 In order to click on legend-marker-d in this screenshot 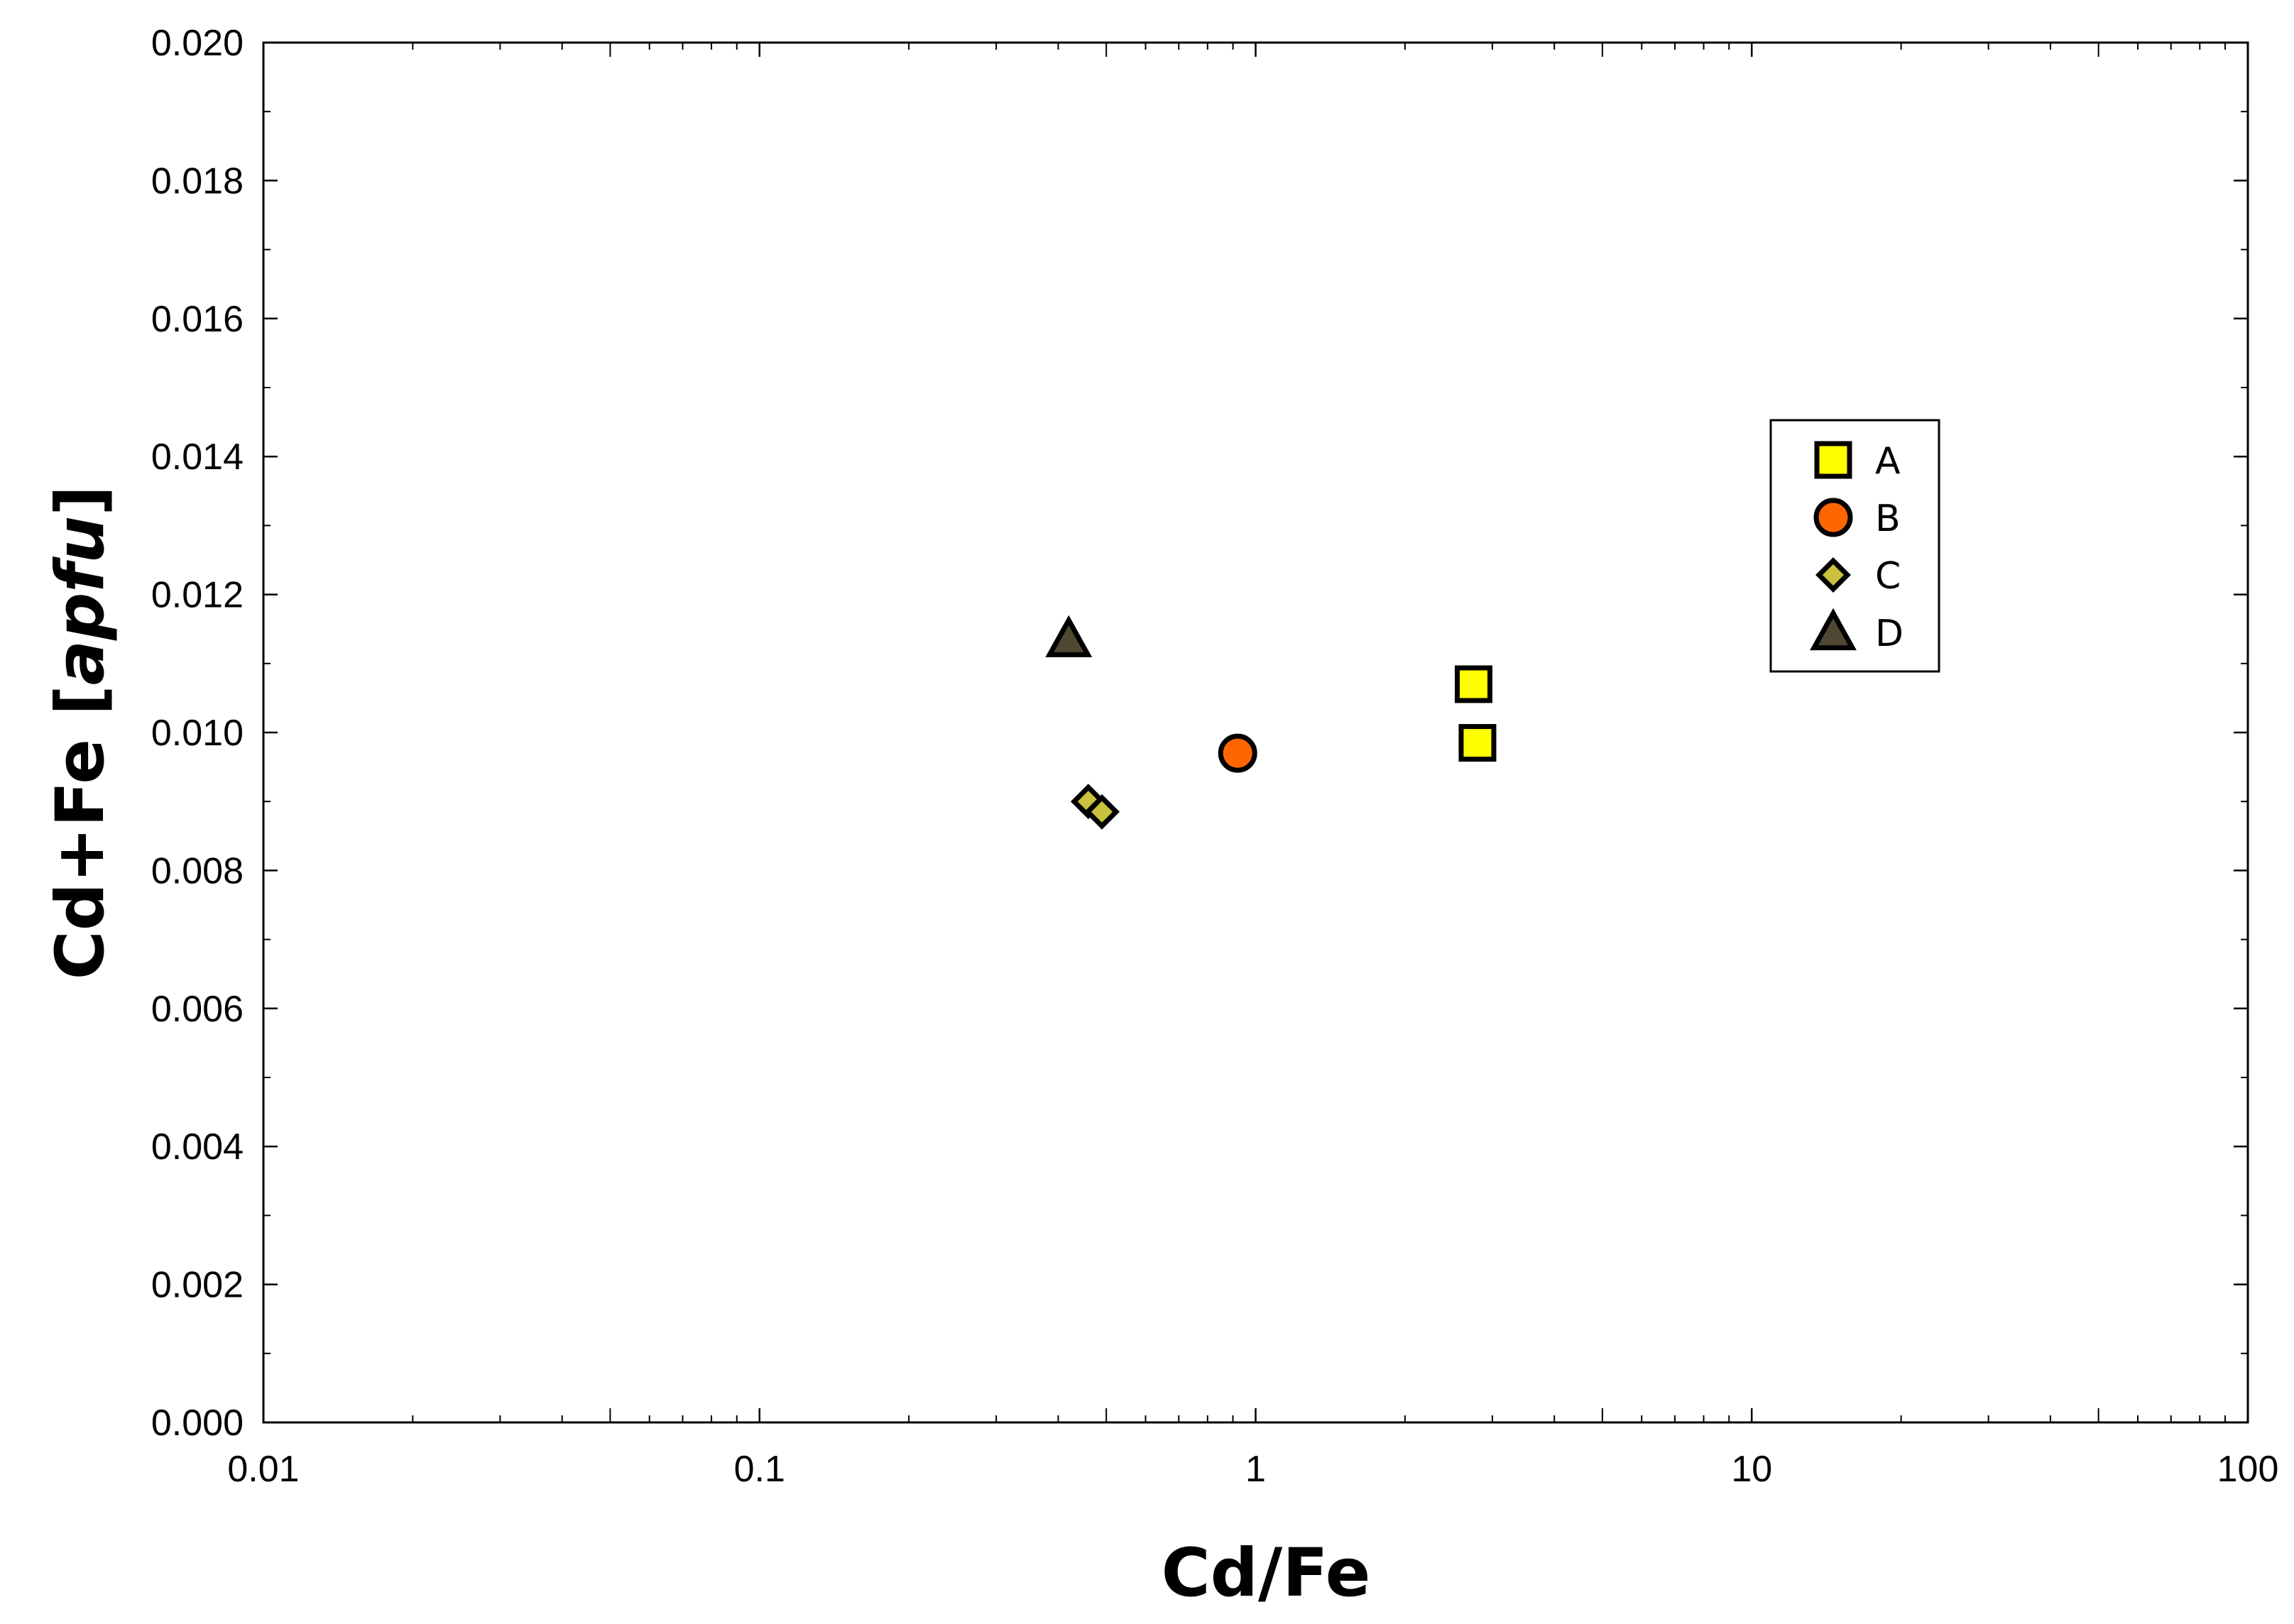, I will do `click(1833, 629)`.